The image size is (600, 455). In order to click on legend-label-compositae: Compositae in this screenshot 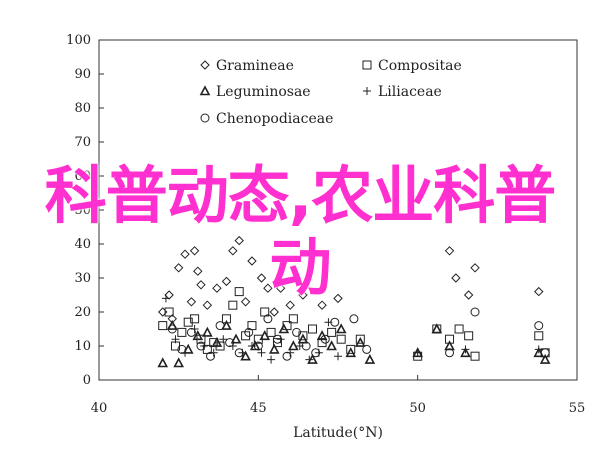, I will do `click(420, 66)`.